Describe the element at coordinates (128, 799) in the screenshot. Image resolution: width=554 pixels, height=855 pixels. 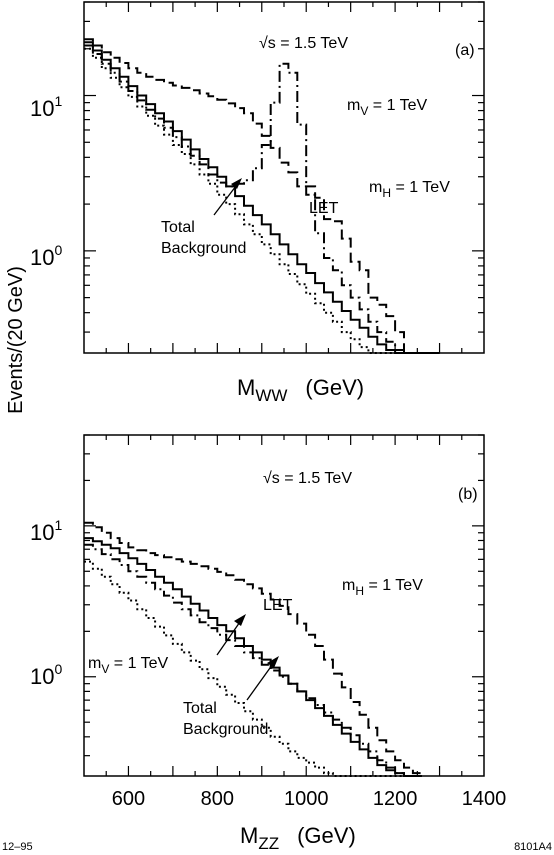
I see `panel-b-xtick-label-600: 600` at that location.